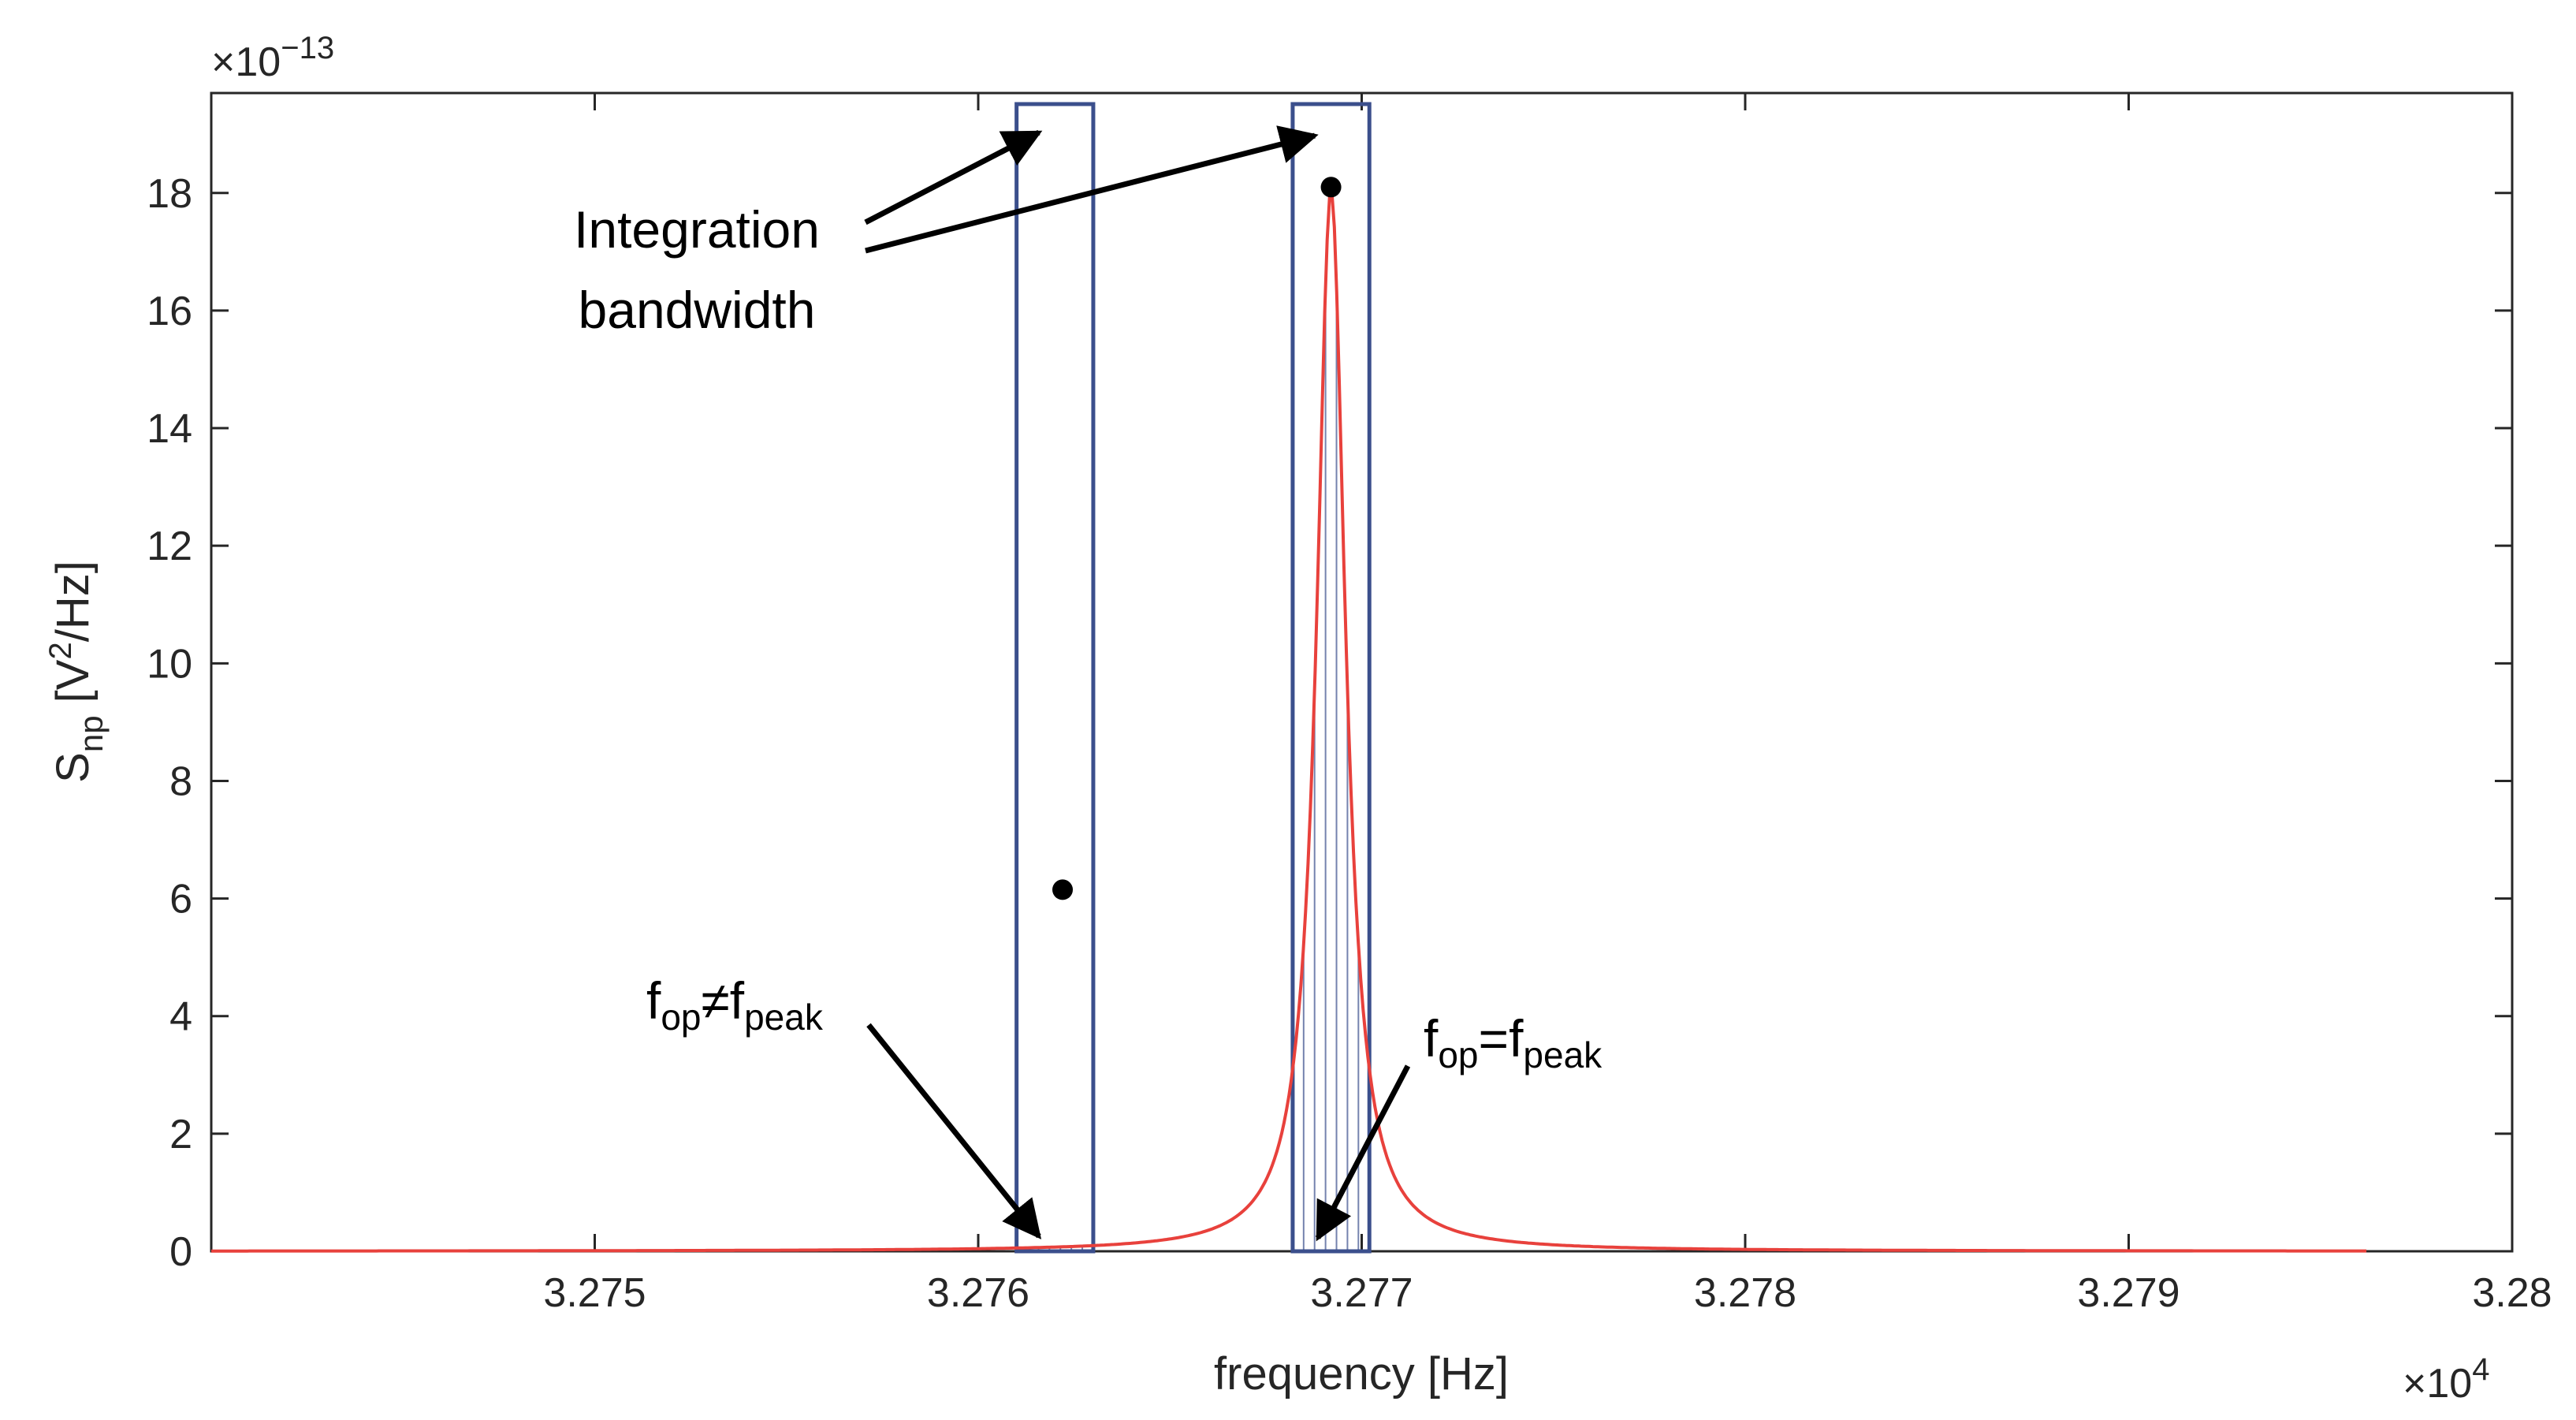 The height and width of the screenshot is (1420, 2576). I want to click on x-tick-label: 3.279, so click(2128, 1293).